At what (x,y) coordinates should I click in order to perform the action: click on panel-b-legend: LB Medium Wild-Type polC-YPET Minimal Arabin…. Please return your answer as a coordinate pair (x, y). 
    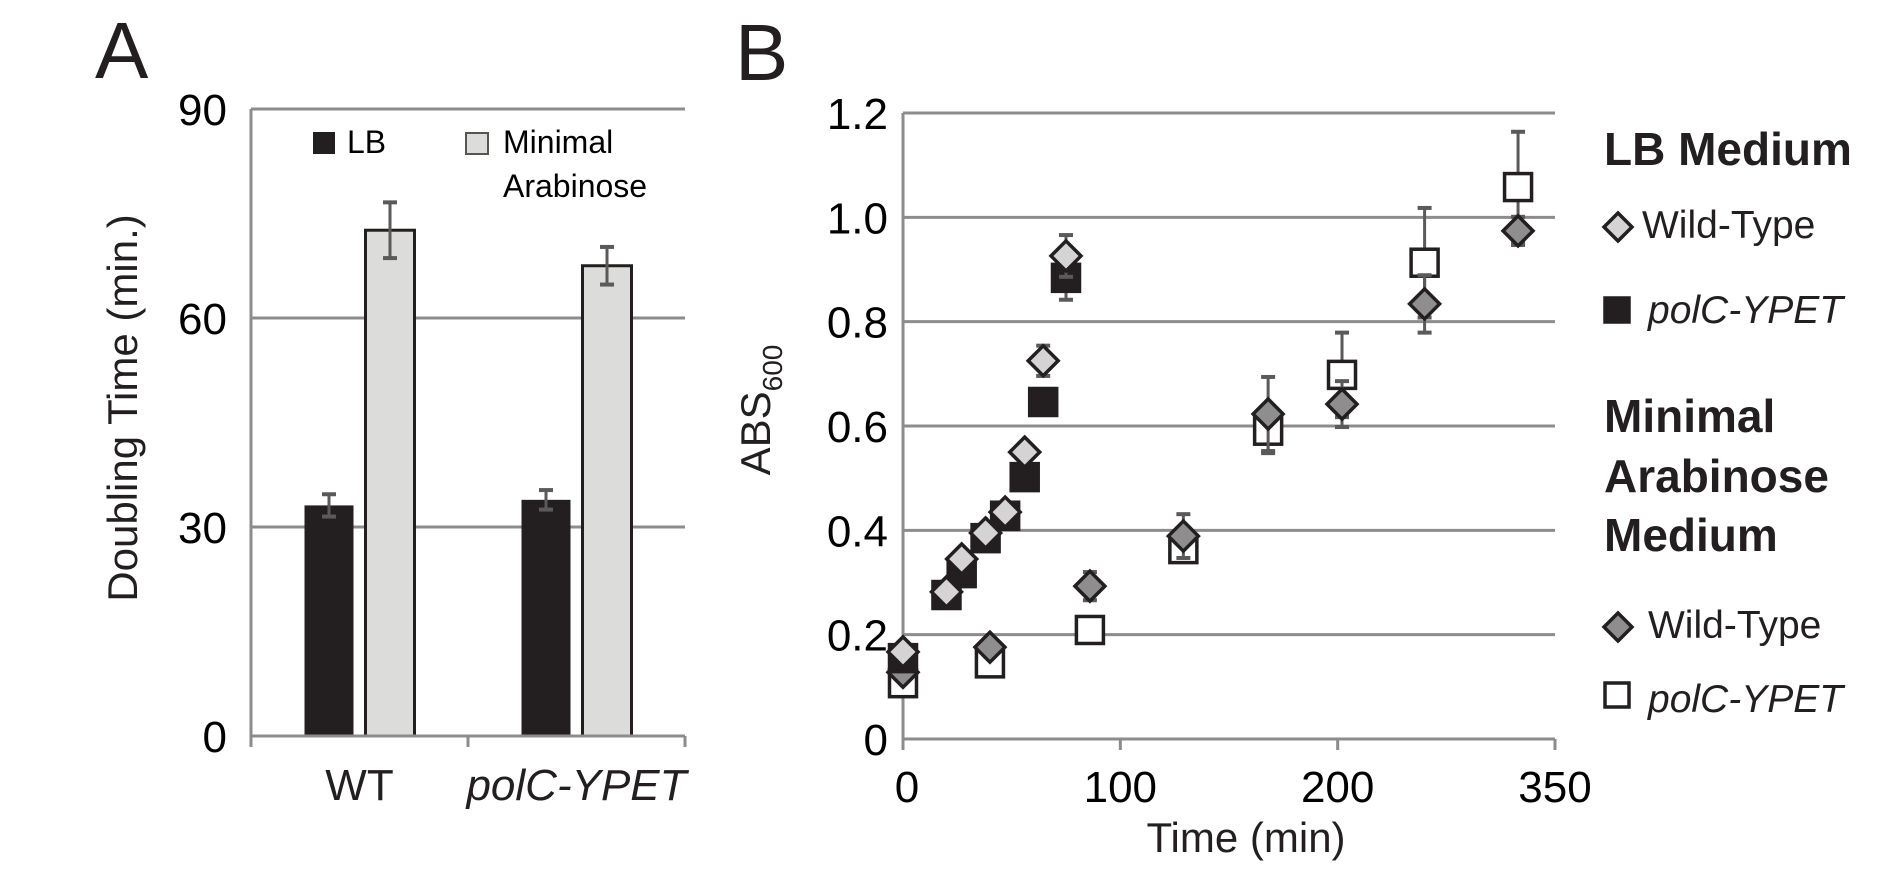
    Looking at the image, I should click on (1726, 422).